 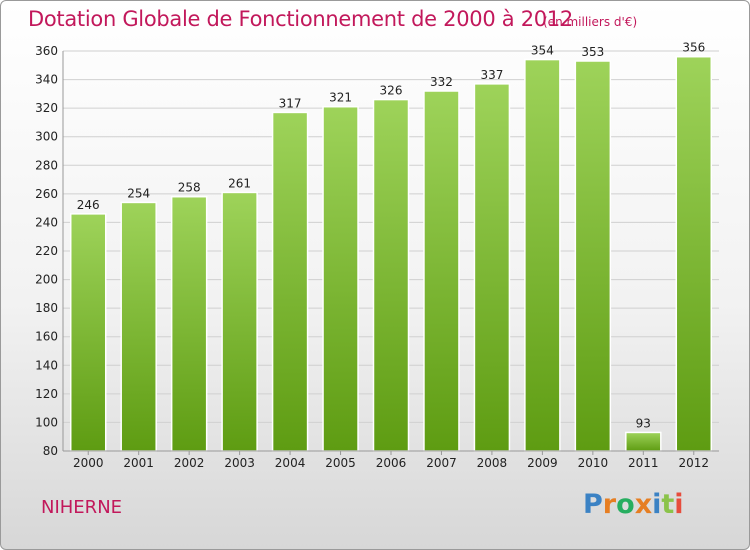 I want to click on y-tick-label: 320, so click(x=46, y=108).